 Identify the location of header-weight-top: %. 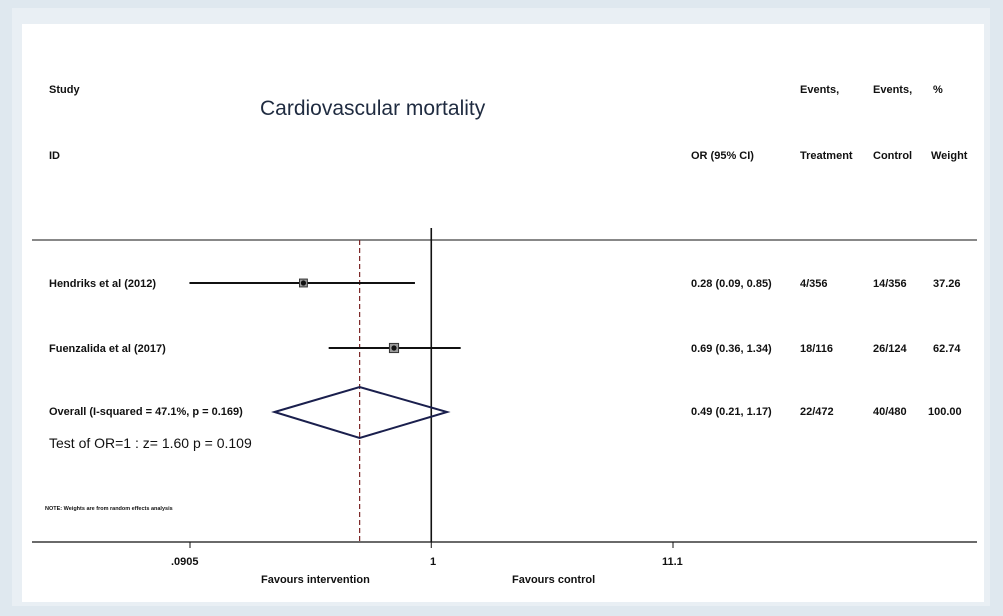
(938, 90).